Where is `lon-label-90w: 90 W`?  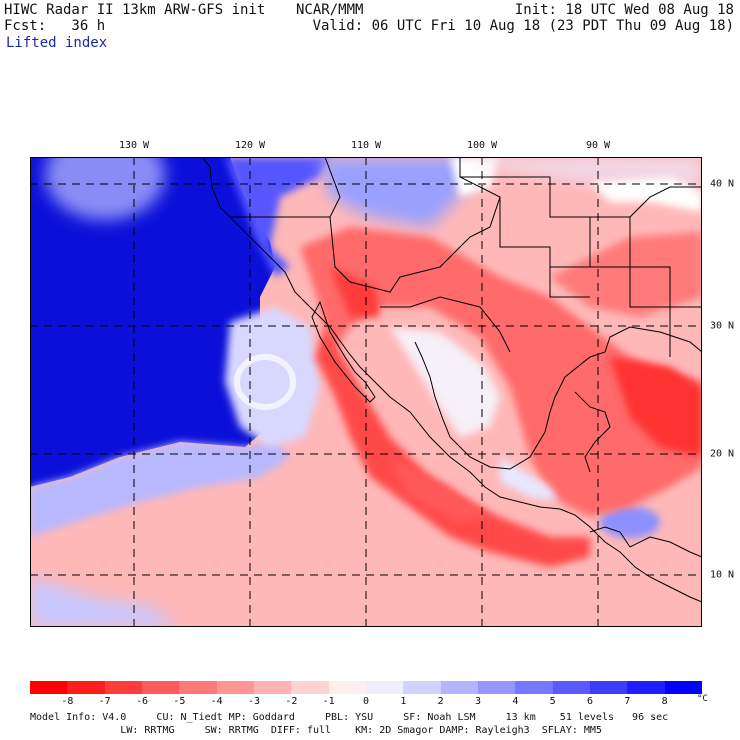
lon-label-90w: 90 W is located at coordinates (598, 145).